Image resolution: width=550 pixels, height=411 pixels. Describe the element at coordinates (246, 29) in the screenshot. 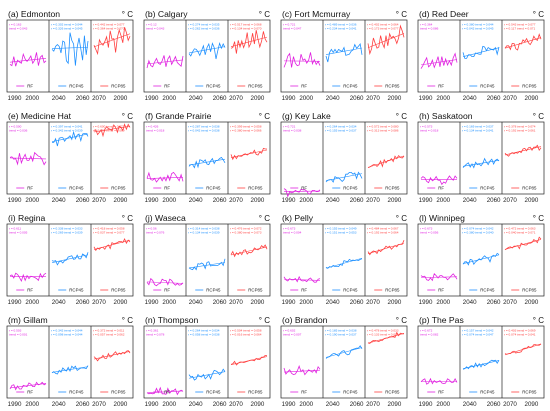

I see `stat-rcp85: r = 0.134 trend = 0.070` at that location.